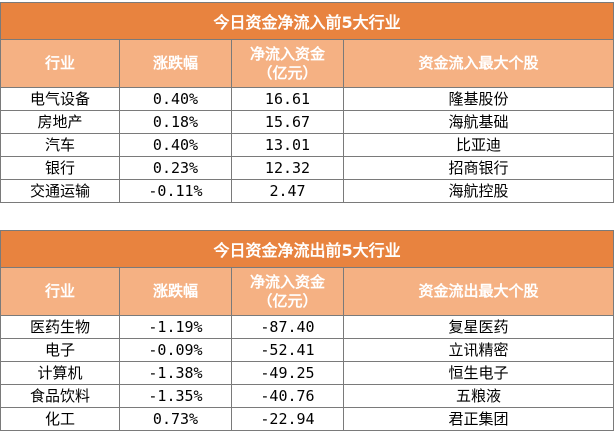 This screenshot has height=444, width=615. I want to click on industry-cell: 房地产, so click(60, 122).